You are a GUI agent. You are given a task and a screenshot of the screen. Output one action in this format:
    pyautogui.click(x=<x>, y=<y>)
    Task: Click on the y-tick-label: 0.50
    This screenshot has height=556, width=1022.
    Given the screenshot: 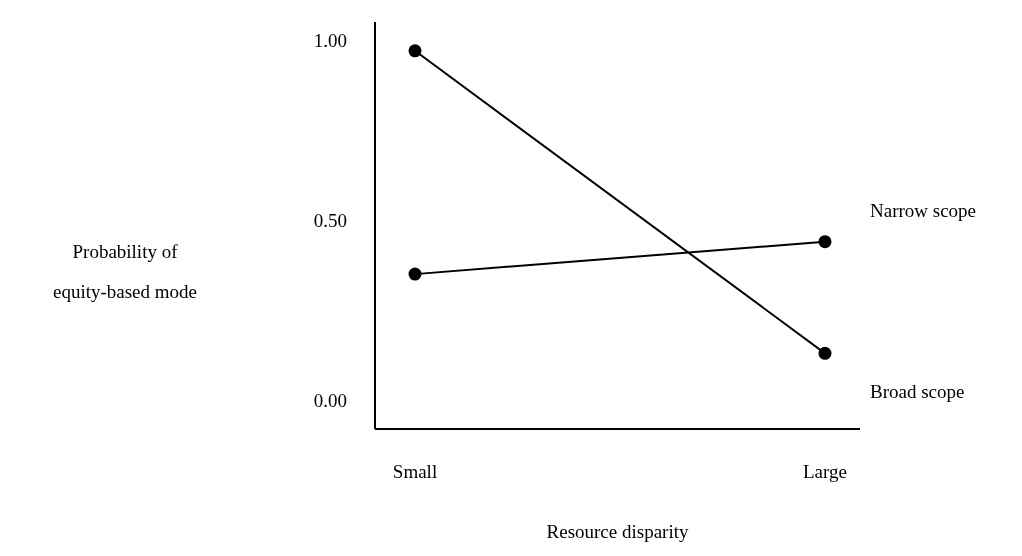 What is the action you would take?
    pyautogui.click(x=330, y=220)
    